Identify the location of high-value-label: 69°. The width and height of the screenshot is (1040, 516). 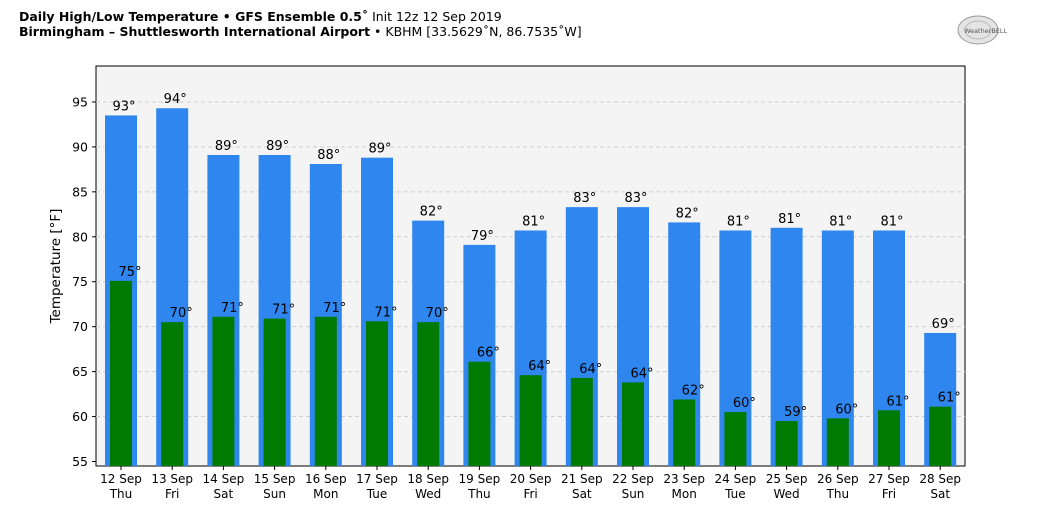
(943, 324).